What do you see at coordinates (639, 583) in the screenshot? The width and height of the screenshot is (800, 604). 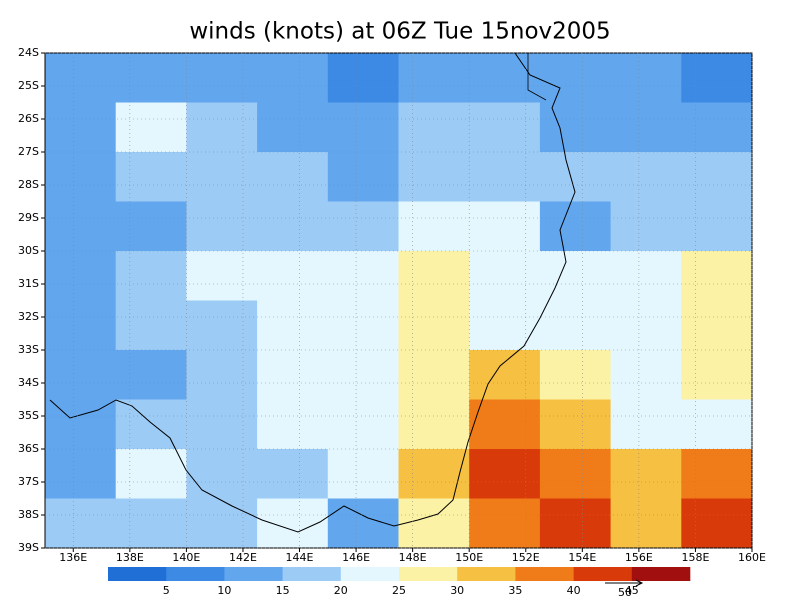 I see `reference-arrowhead` at bounding box center [639, 583].